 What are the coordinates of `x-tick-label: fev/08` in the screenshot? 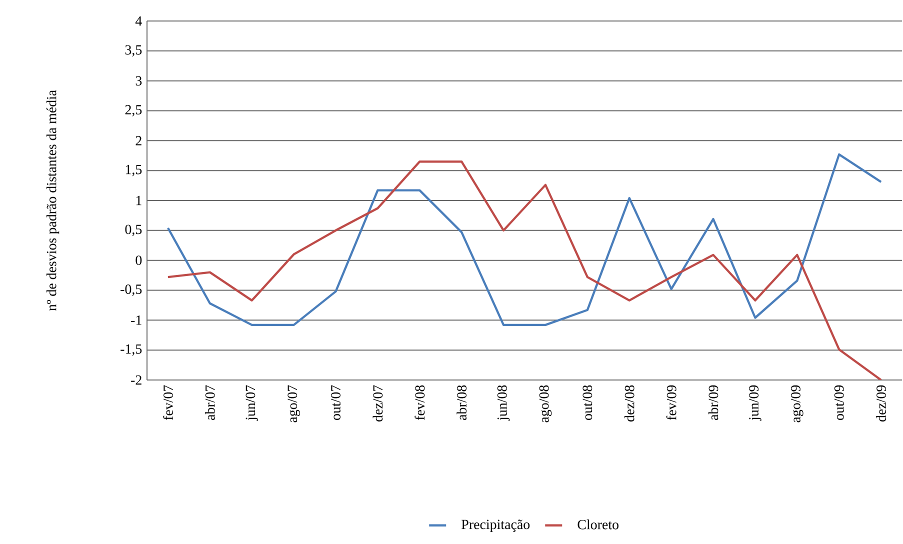 It's located at (419, 402).